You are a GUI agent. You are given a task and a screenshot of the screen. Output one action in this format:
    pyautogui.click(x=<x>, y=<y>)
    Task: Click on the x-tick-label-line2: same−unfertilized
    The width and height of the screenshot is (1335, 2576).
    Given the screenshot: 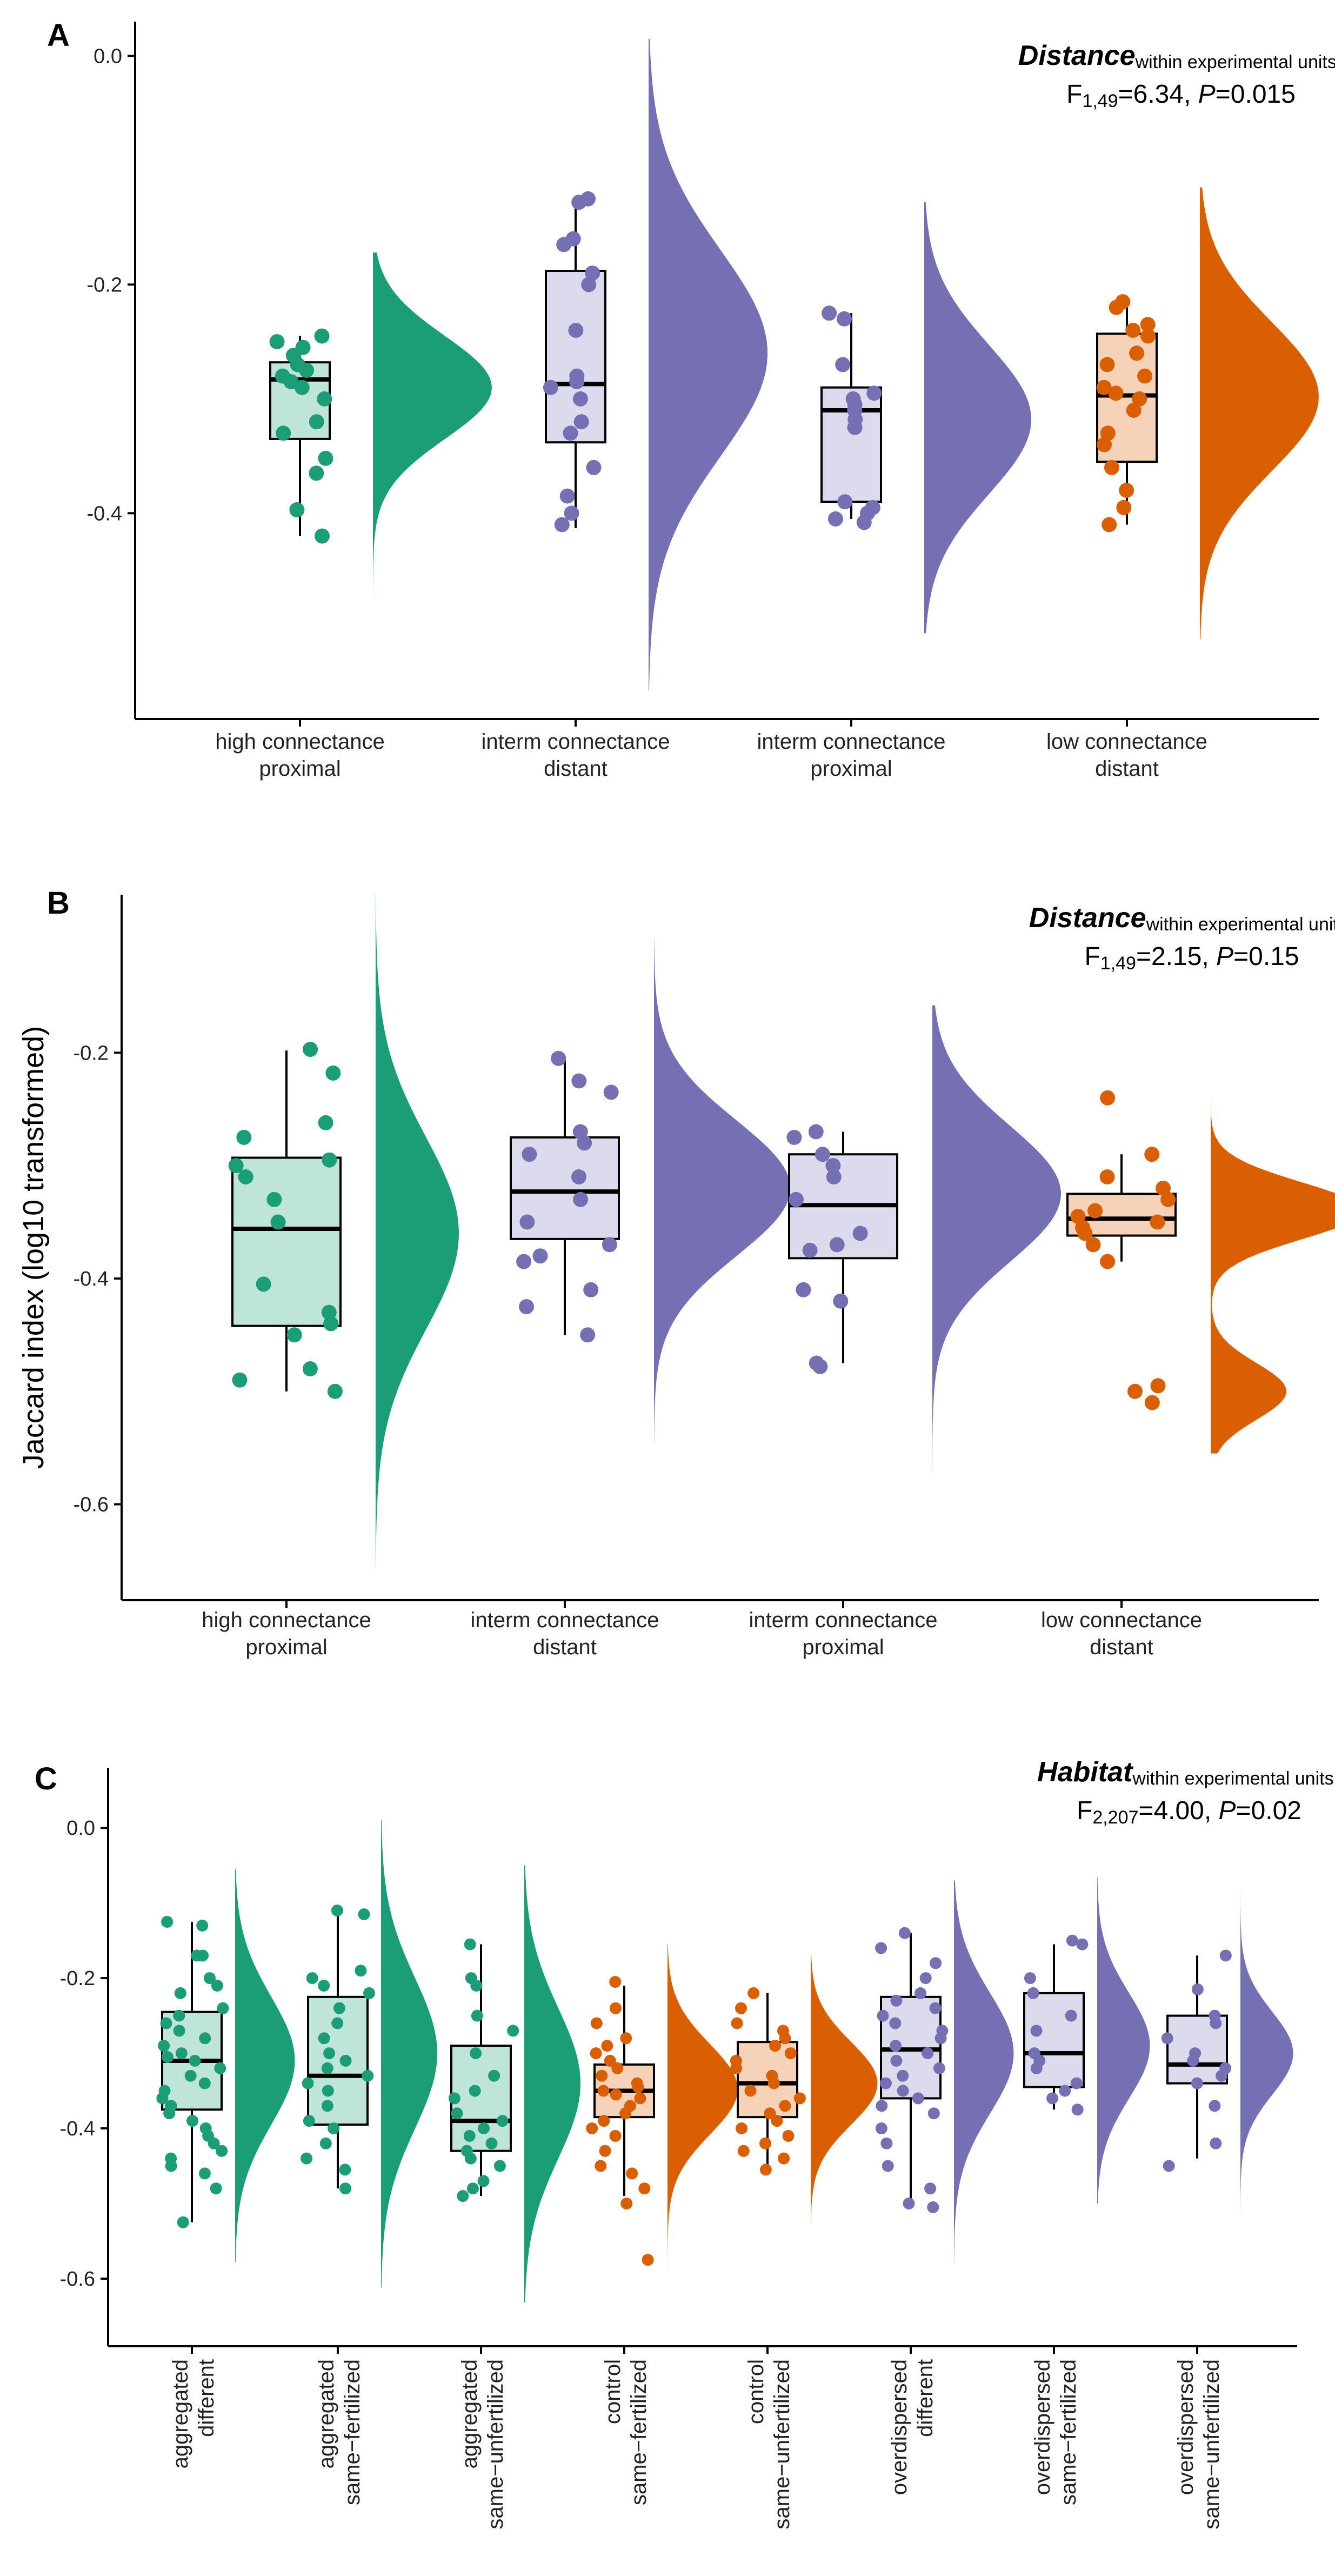 What is the action you would take?
    pyautogui.click(x=782, y=2444)
    